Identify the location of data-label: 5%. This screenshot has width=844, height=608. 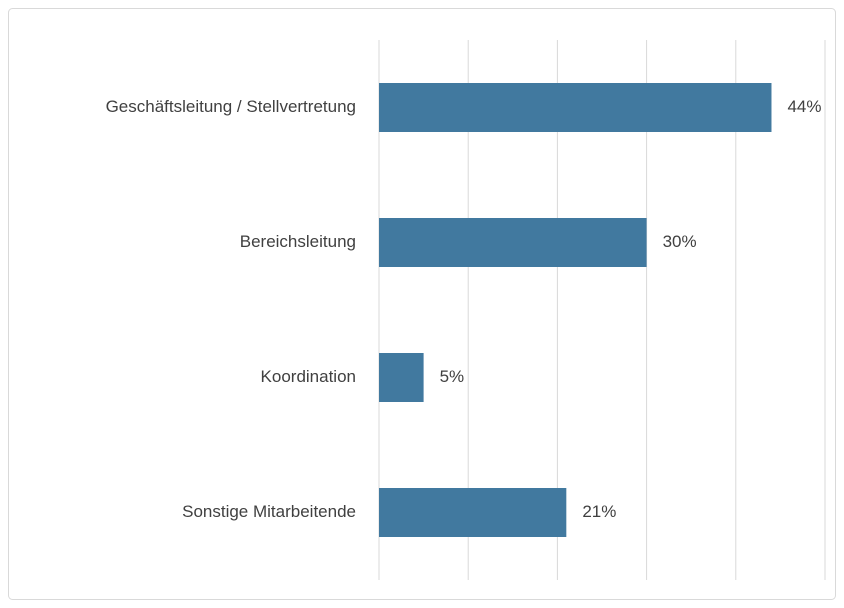
(452, 376).